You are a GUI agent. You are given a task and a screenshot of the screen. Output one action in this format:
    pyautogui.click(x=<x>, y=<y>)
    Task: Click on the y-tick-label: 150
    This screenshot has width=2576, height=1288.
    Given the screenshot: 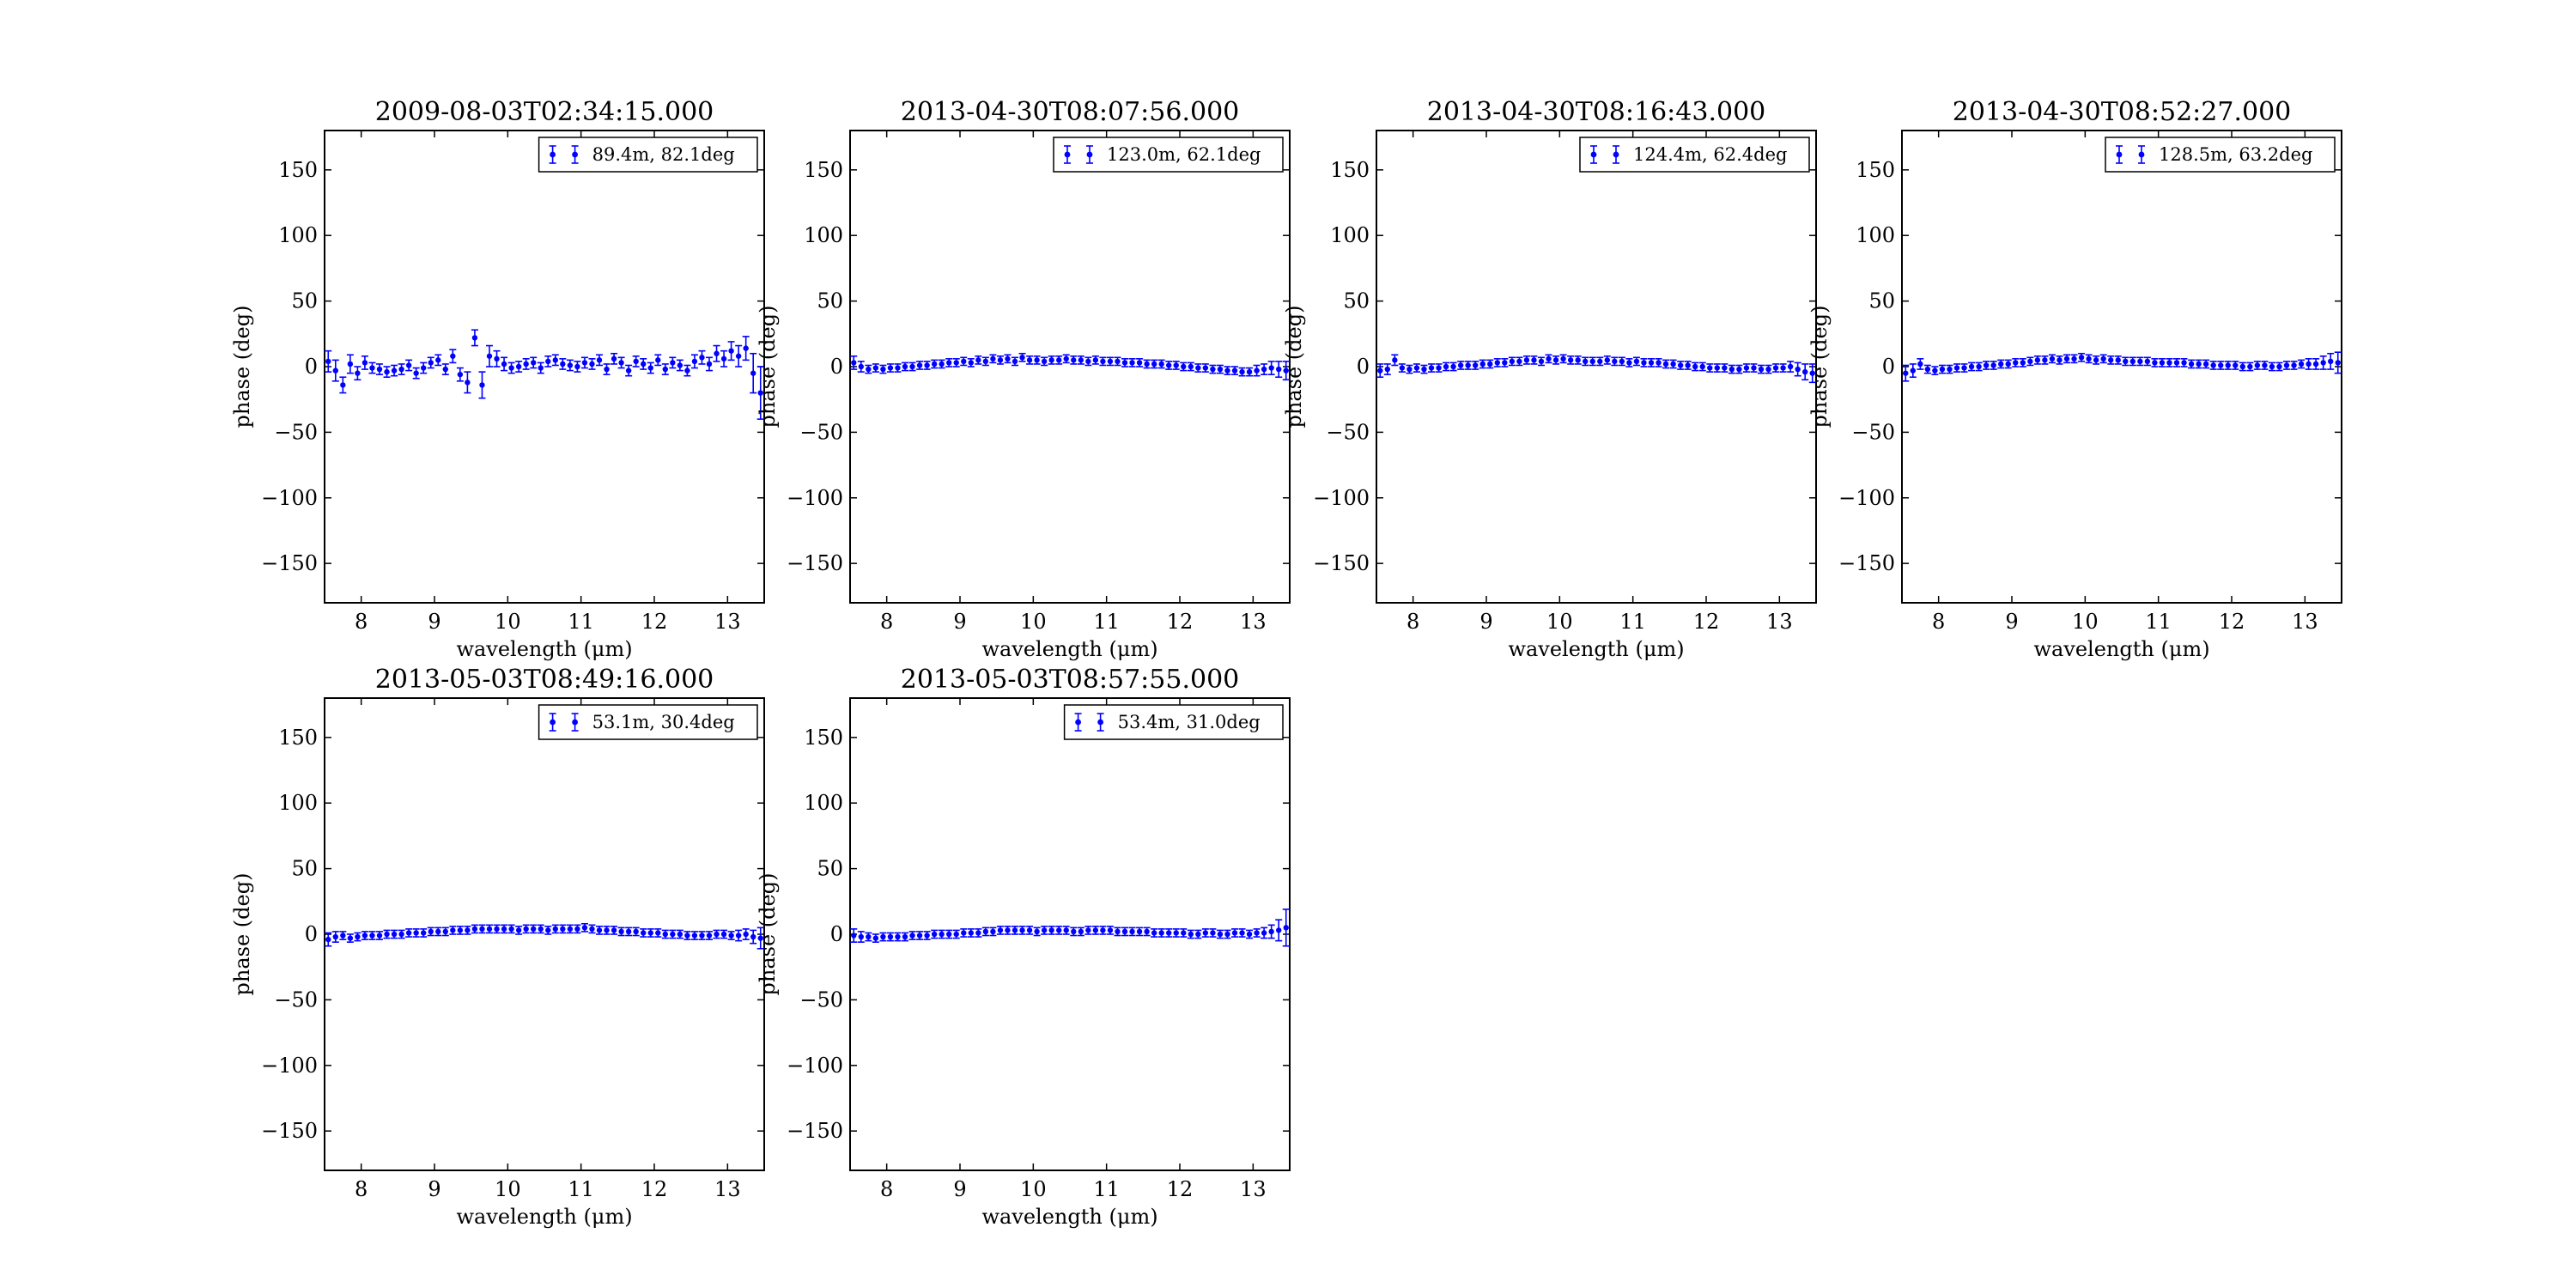 What is the action you would take?
    pyautogui.click(x=298, y=738)
    